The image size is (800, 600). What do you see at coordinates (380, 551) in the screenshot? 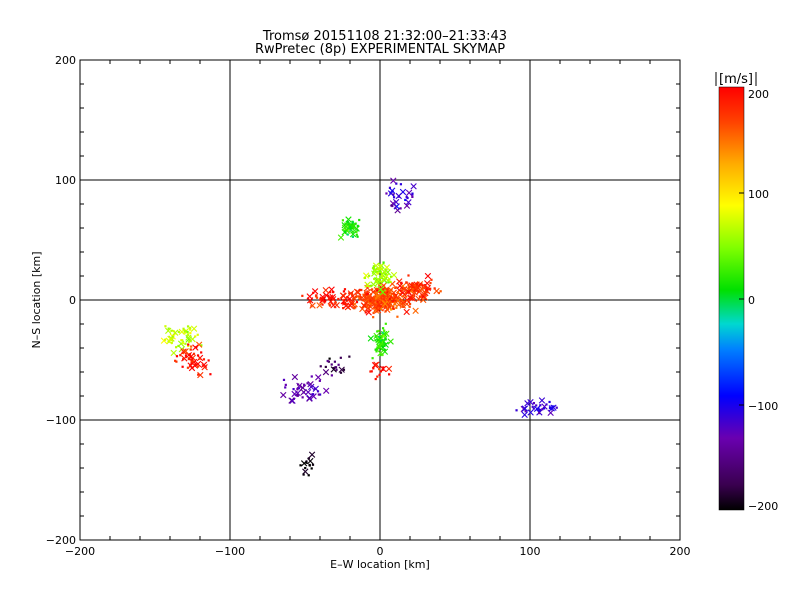
I see `x-tick-label: 0` at bounding box center [380, 551].